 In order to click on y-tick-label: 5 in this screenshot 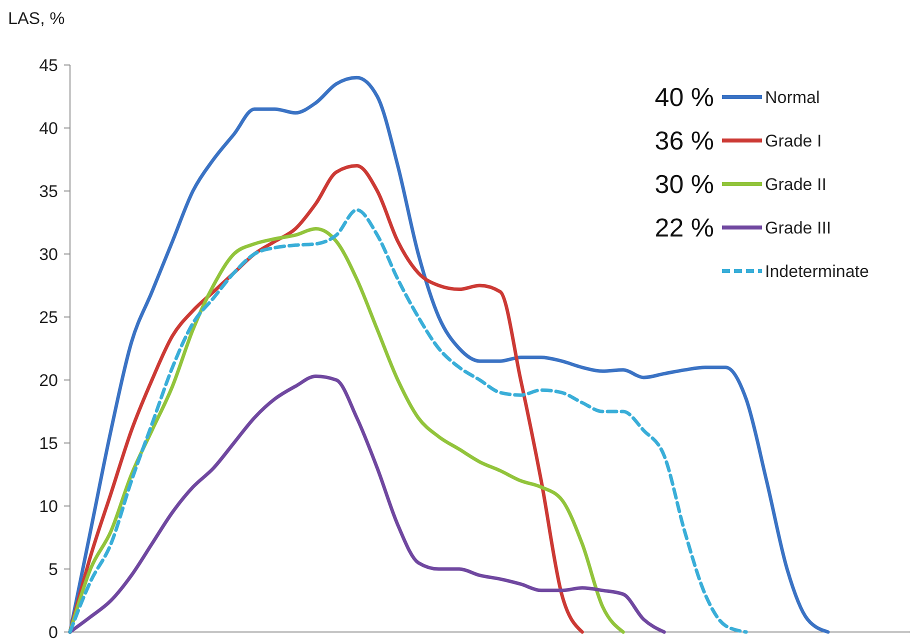, I will do `click(53, 569)`.